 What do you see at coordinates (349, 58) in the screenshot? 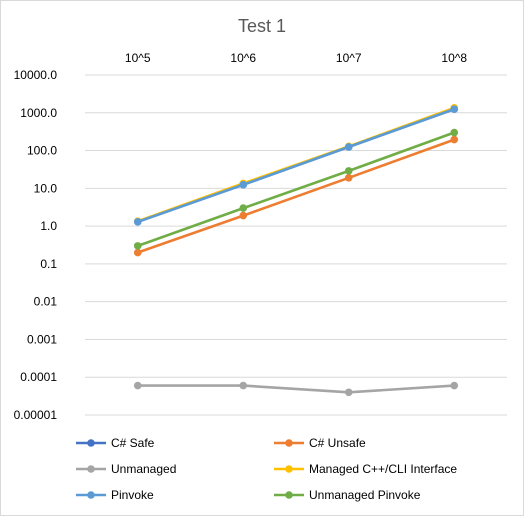
I see `x-tick-label: 10^7` at bounding box center [349, 58].